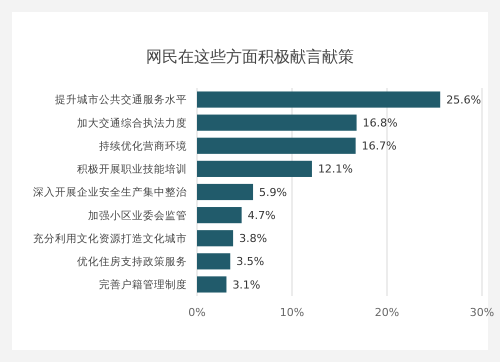 The image size is (500, 362). I want to click on x-tick-label: 0%, so click(197, 312).